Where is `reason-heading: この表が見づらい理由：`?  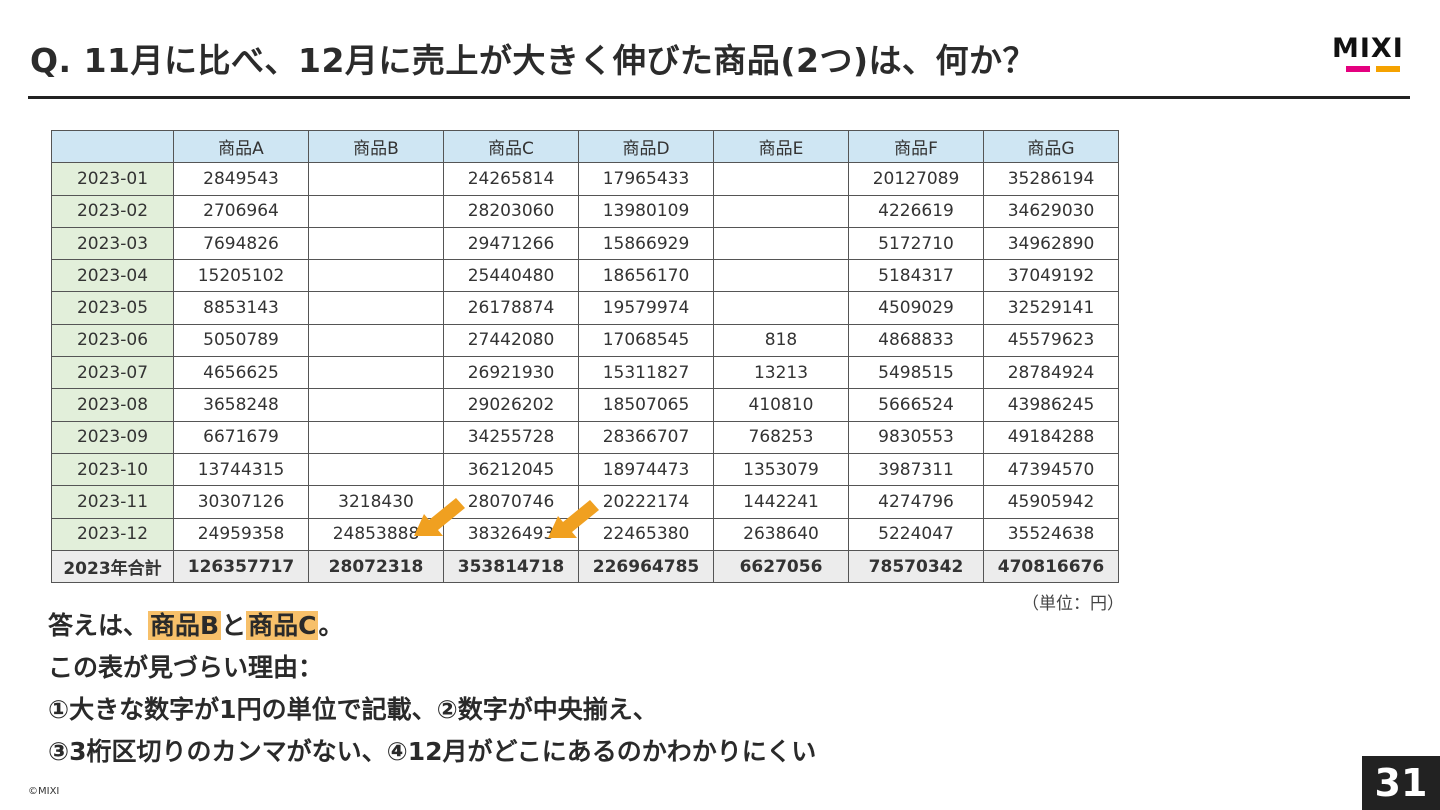 reason-heading: この表が見づらい理由： is located at coordinates (186, 667).